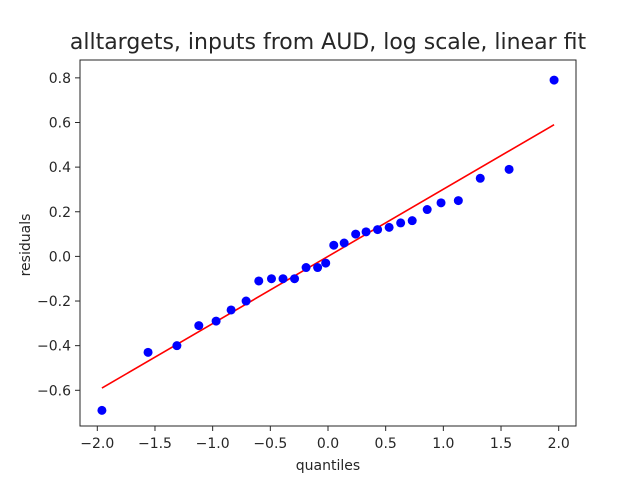  What do you see at coordinates (97, 444) in the screenshot?
I see `x-tick-label: −2.0` at bounding box center [97, 444].